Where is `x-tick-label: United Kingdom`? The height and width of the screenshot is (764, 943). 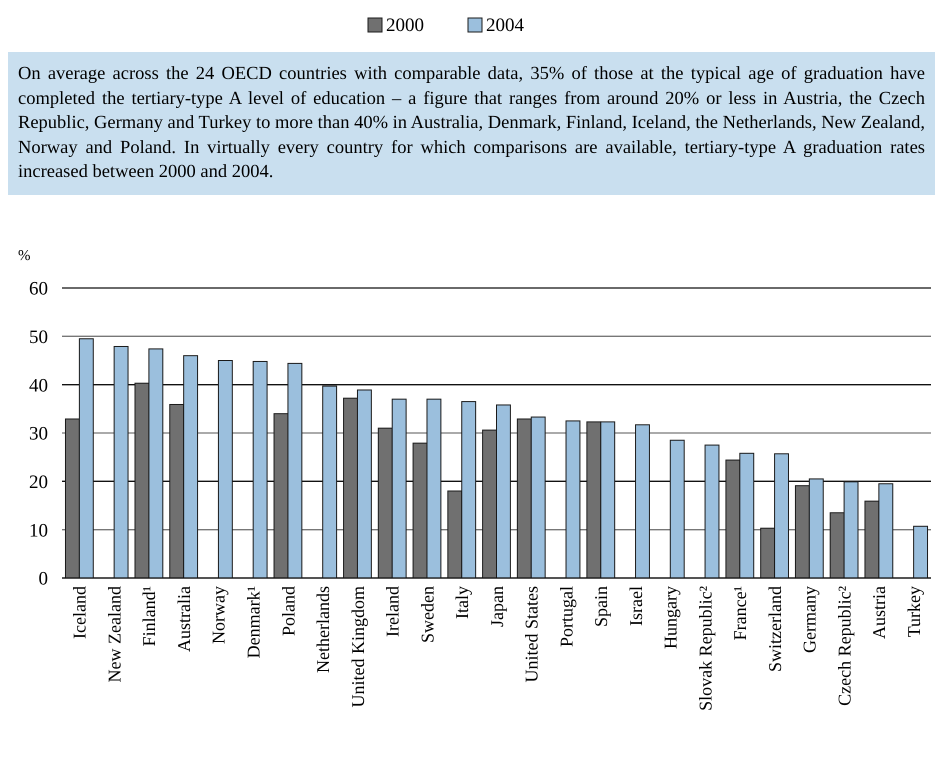
x-tick-label: United Kingdom is located at coordinates (358, 647).